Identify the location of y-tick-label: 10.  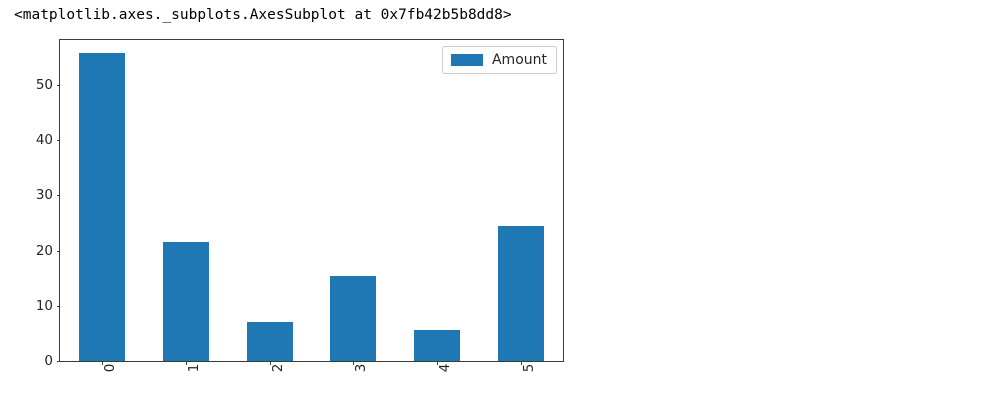
(44, 305).